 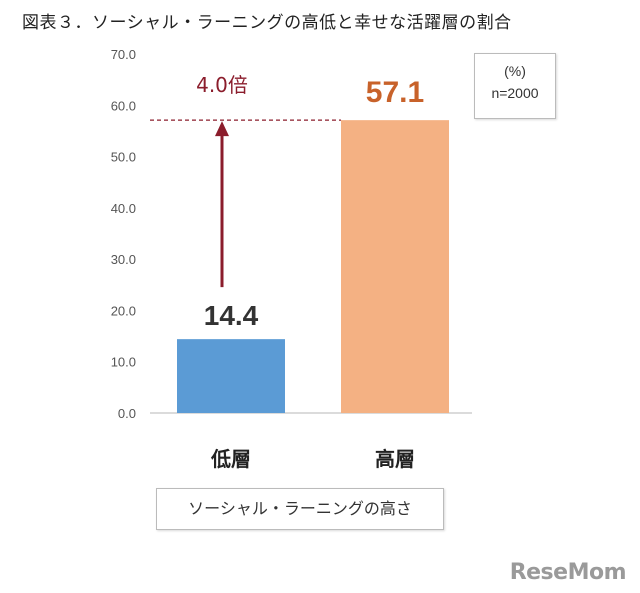 What do you see at coordinates (230, 459) in the screenshot?
I see `category-label: 低層` at bounding box center [230, 459].